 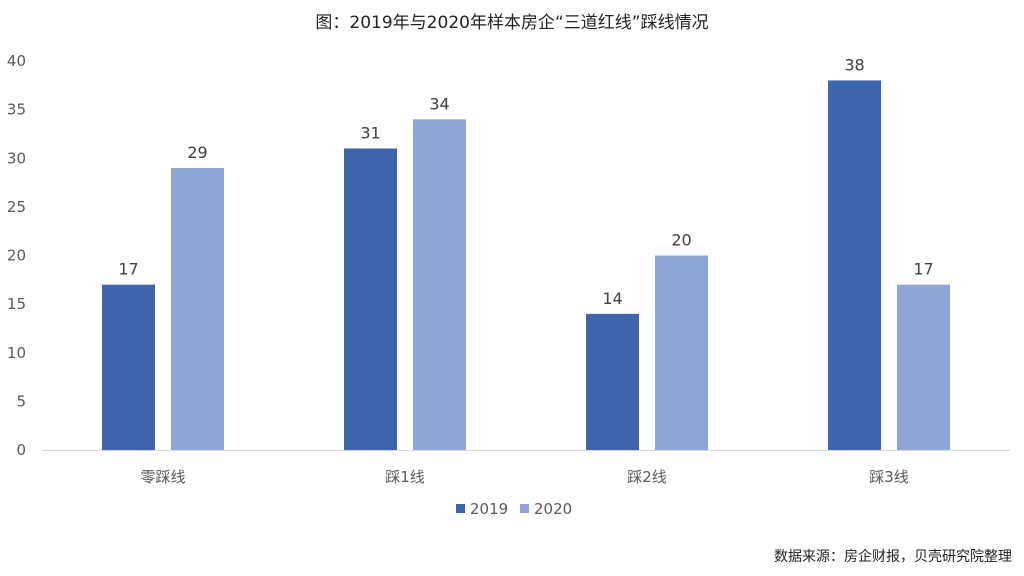 I want to click on x-axis: 零踩线 踩1线 踩2线 踩3线, so click(x=524, y=477).